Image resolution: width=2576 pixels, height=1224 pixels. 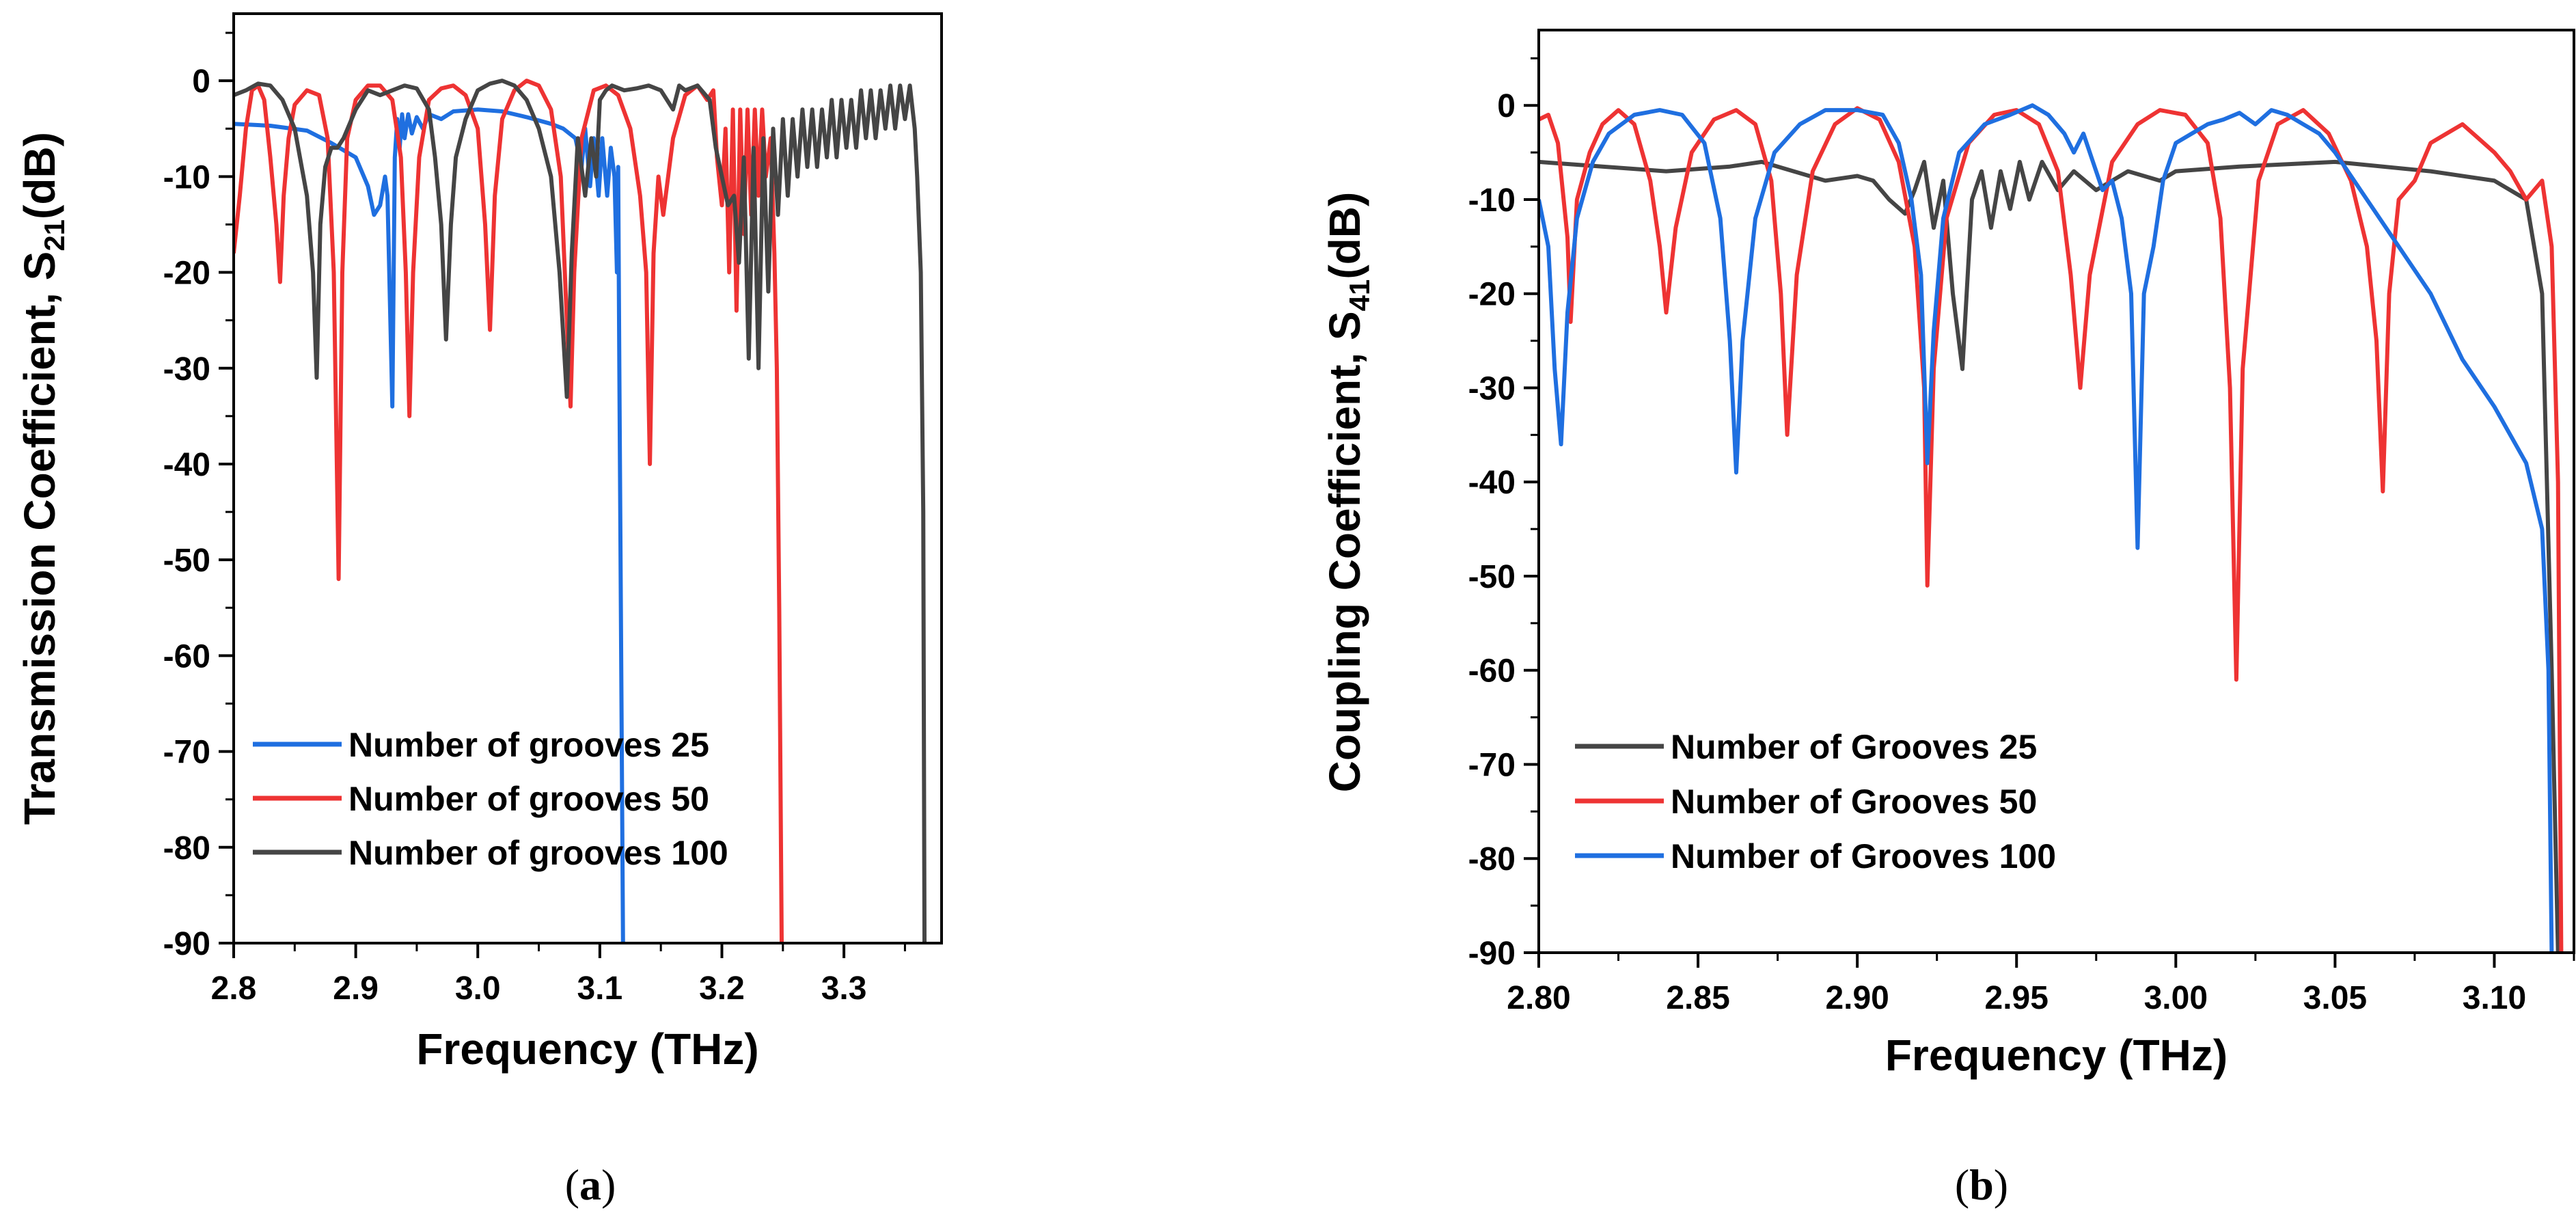 What do you see at coordinates (1857, 998) in the screenshot?
I see `x-tick-label: 2.90` at bounding box center [1857, 998].